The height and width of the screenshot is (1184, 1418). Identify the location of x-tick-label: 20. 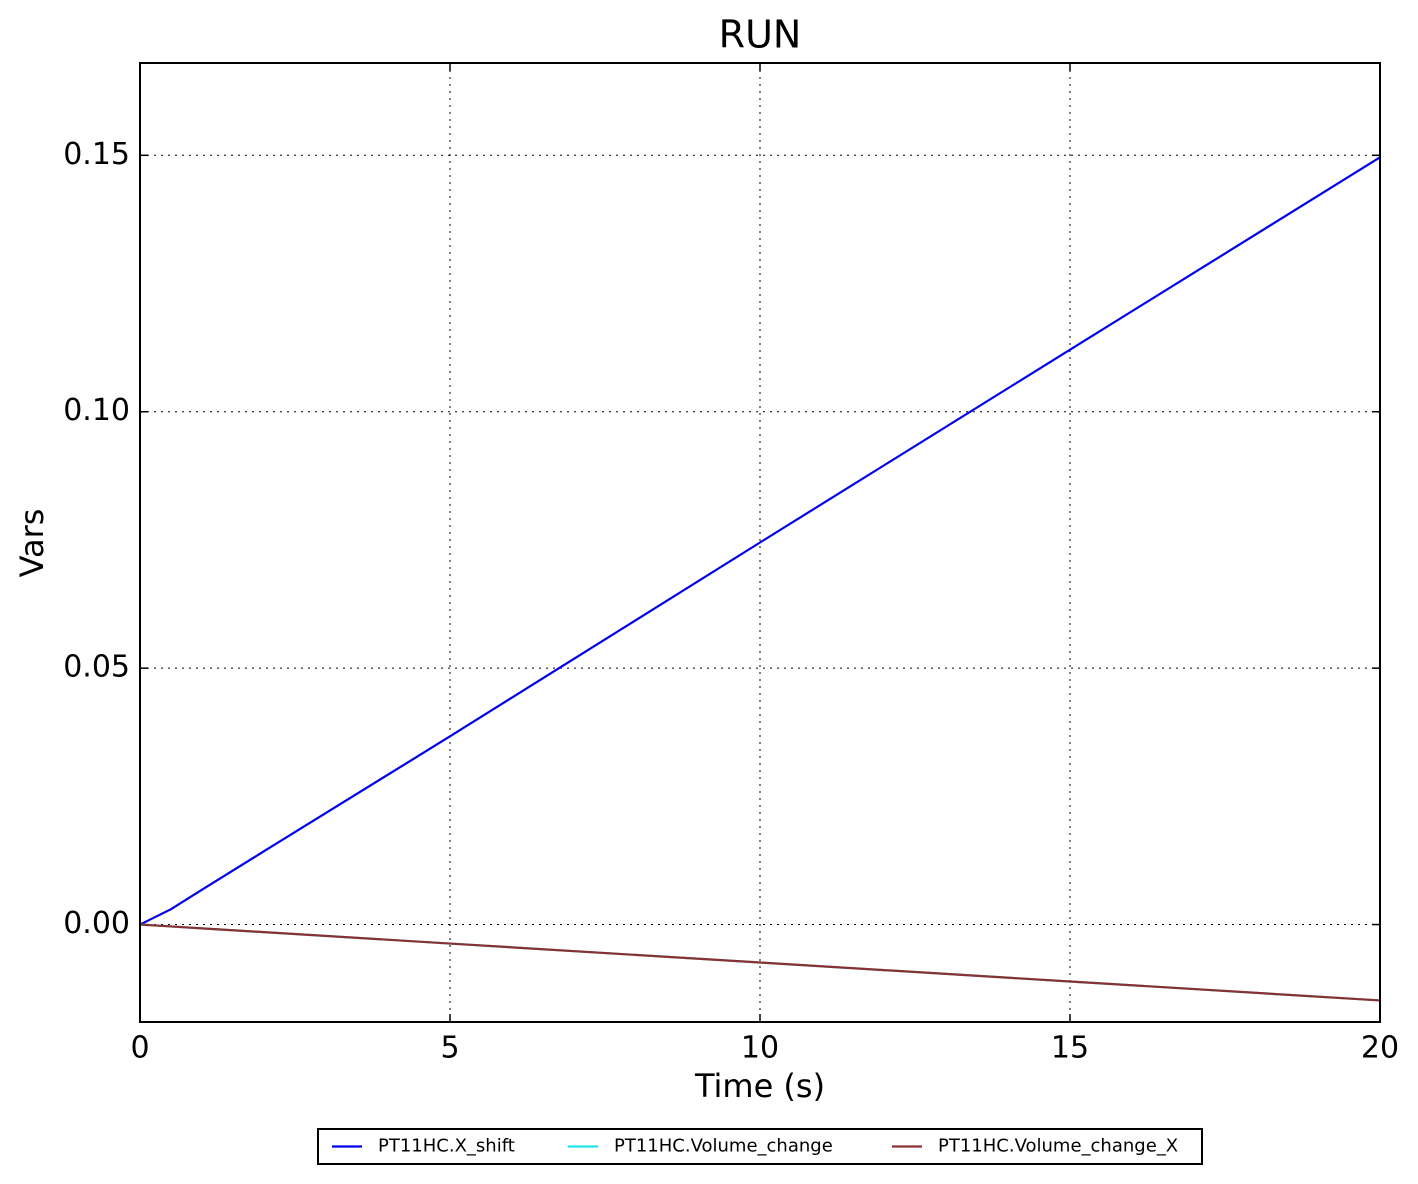
(1380, 1048).